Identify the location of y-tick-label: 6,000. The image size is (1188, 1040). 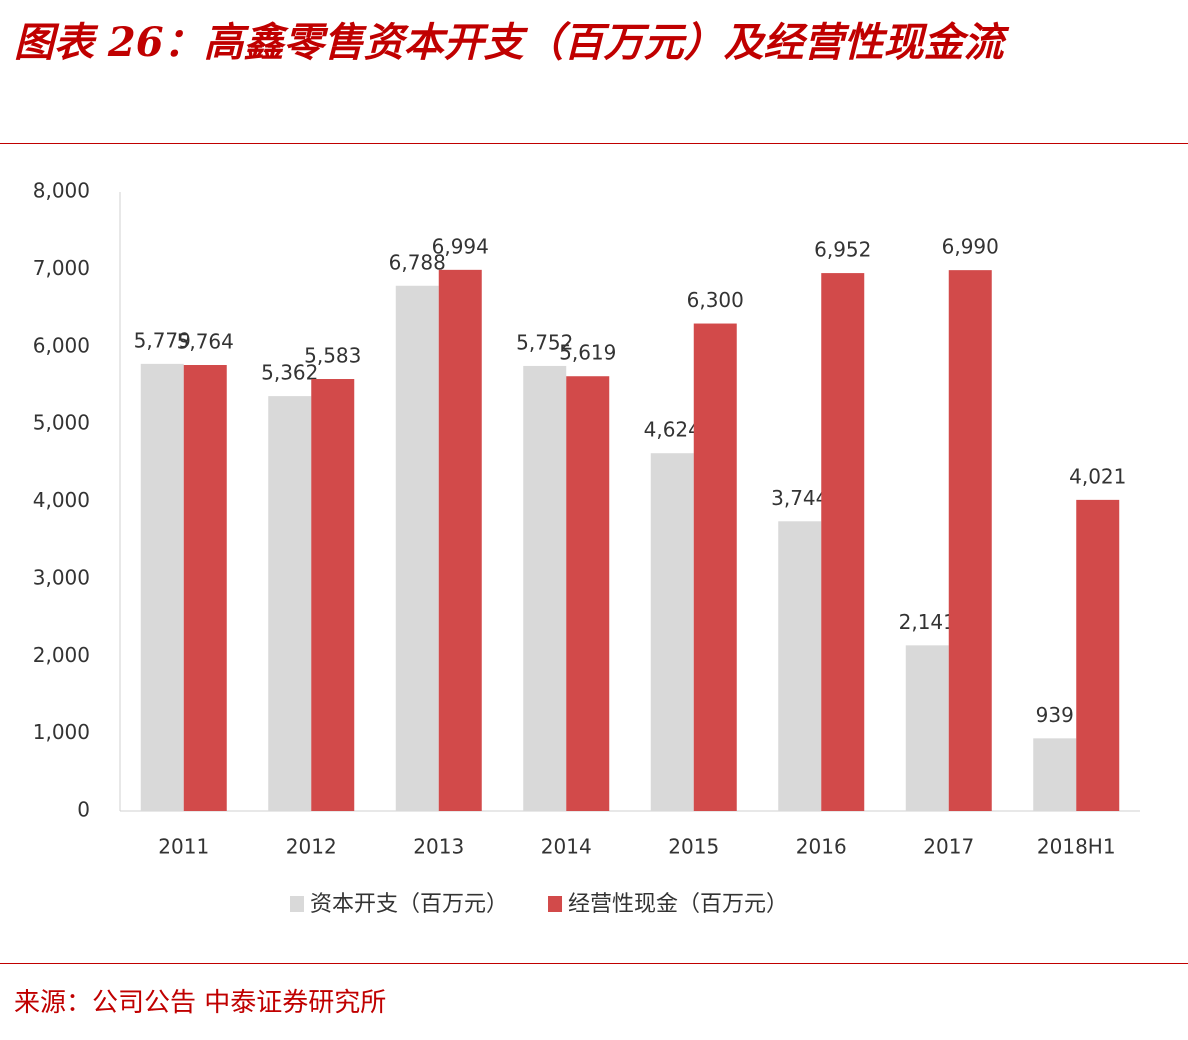
(61, 345).